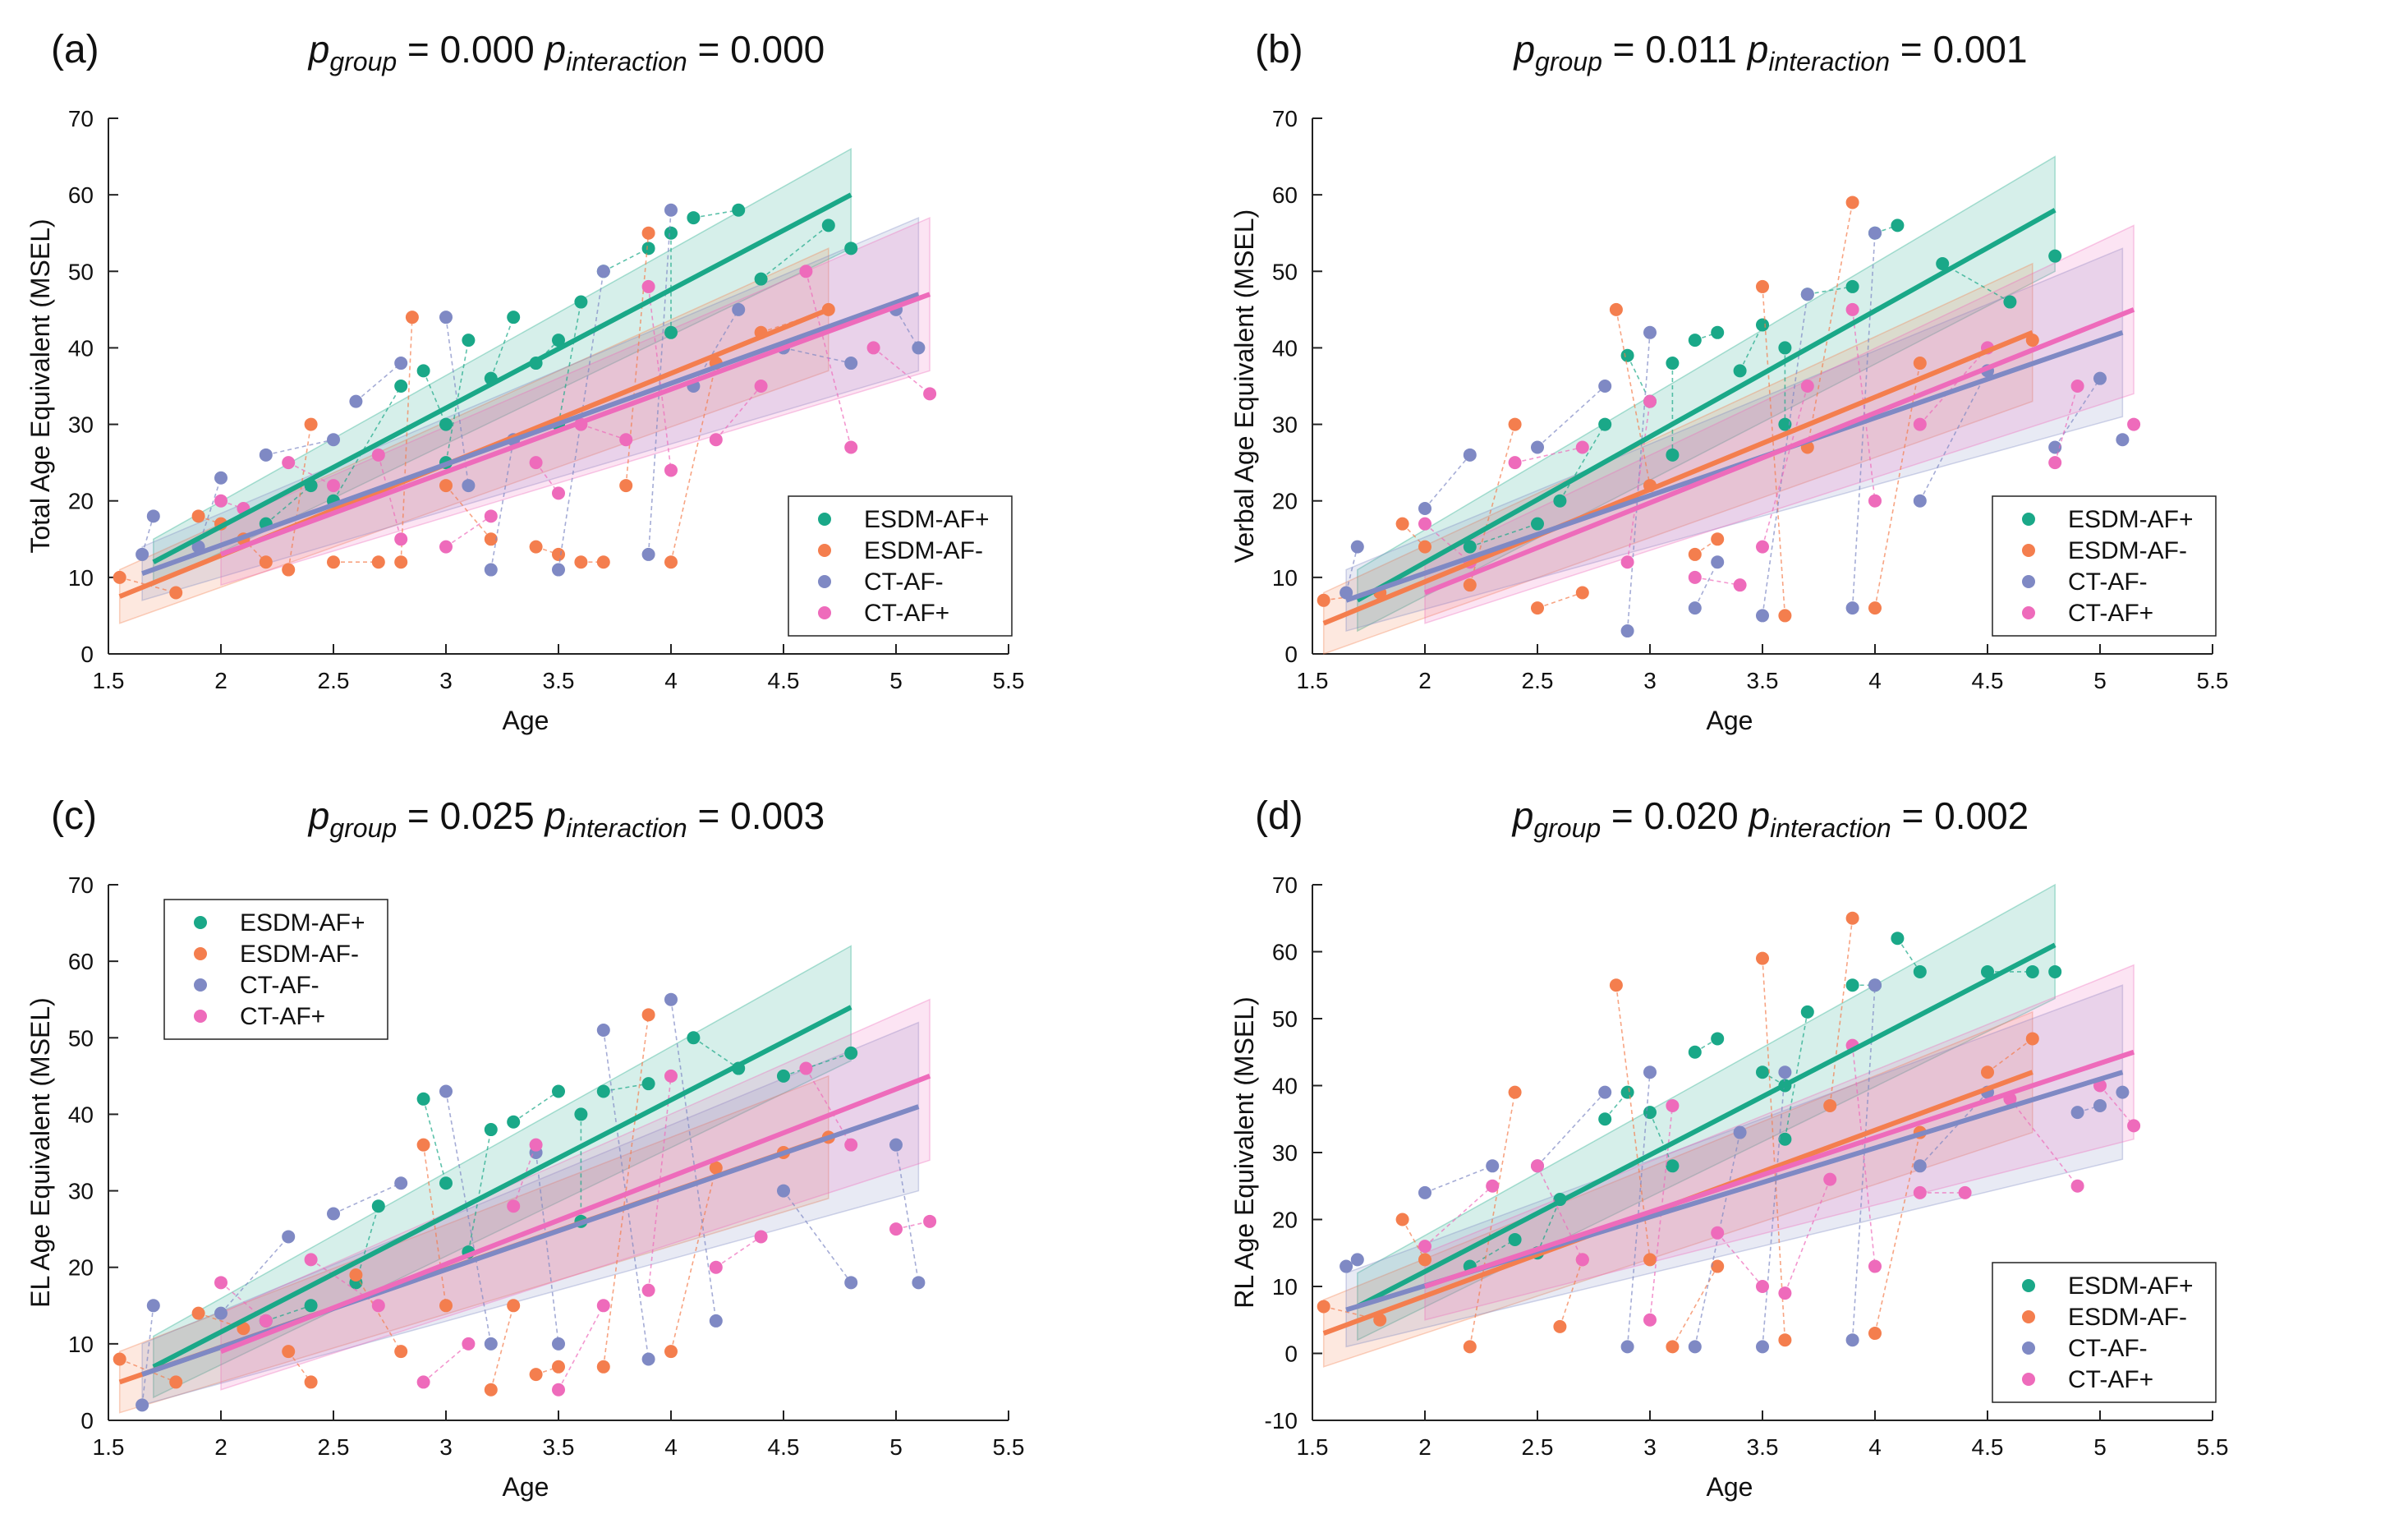  What do you see at coordinates (81, 1191) in the screenshot?
I see `y-tick-label: 30` at bounding box center [81, 1191].